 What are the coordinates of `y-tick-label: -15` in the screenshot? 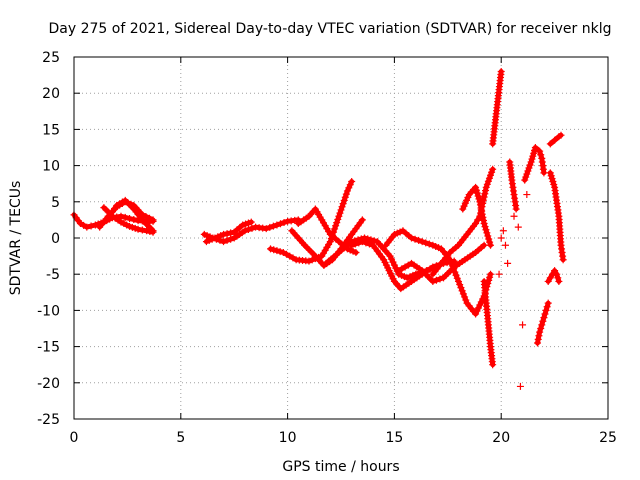 It's located at (48, 348).